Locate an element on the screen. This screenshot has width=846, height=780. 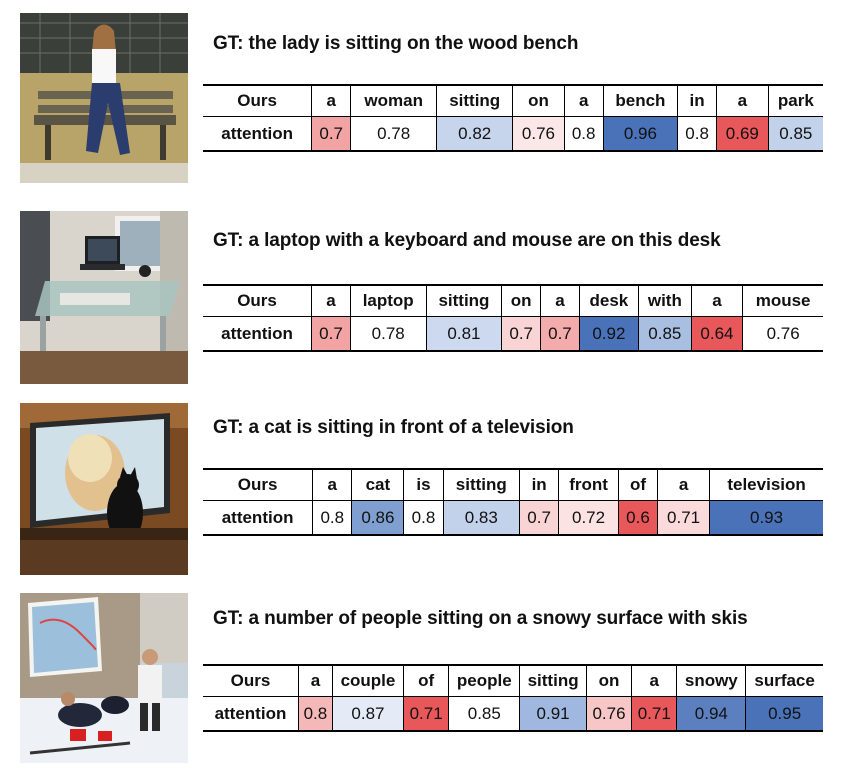
attention-value-cell: 0.93 is located at coordinates (766, 518).